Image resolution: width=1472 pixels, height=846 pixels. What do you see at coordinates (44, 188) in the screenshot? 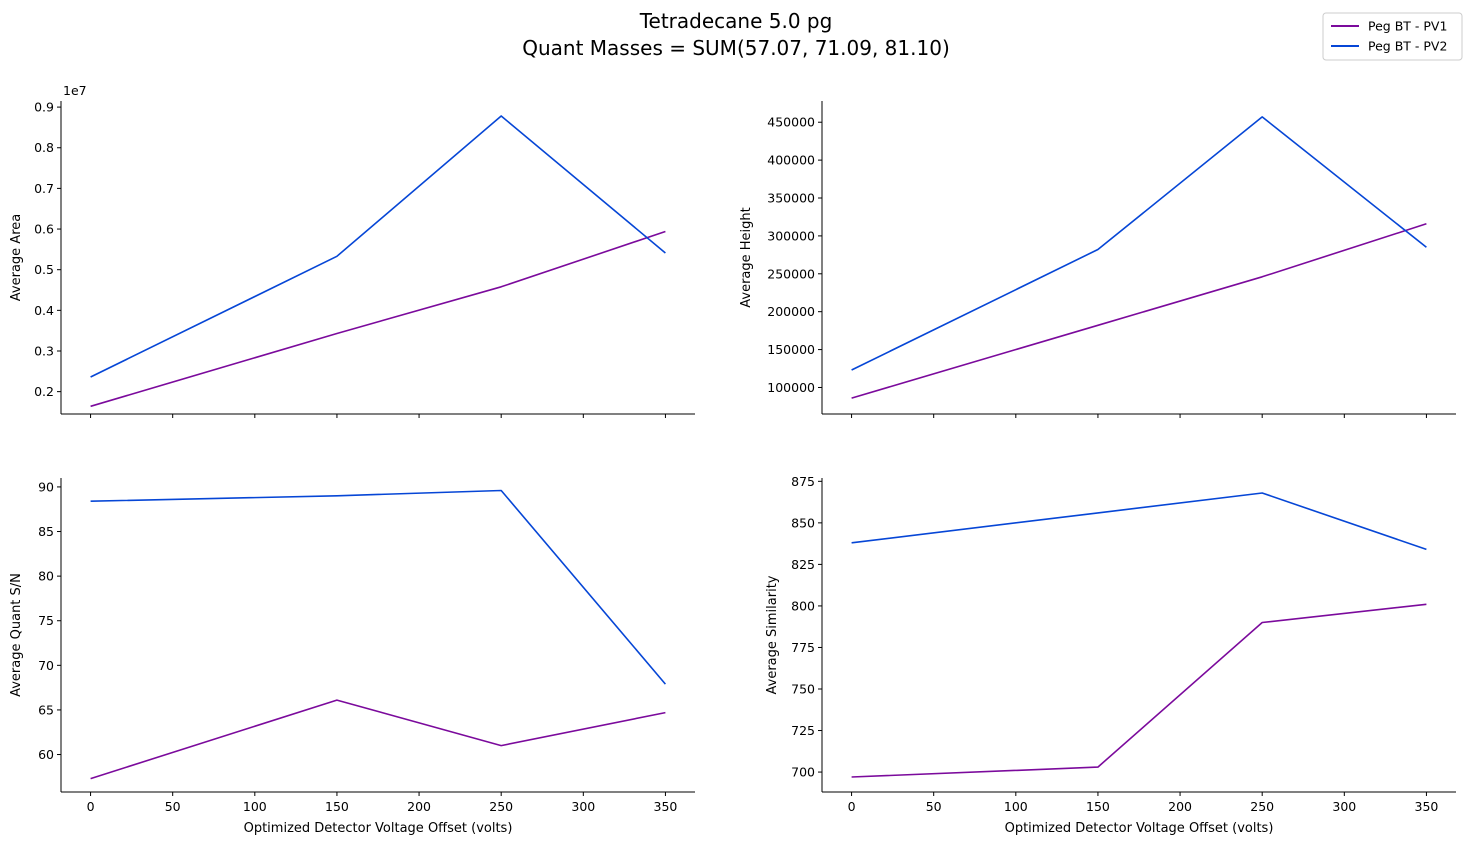
I see `y-tick-label: 0.7` at bounding box center [44, 188].